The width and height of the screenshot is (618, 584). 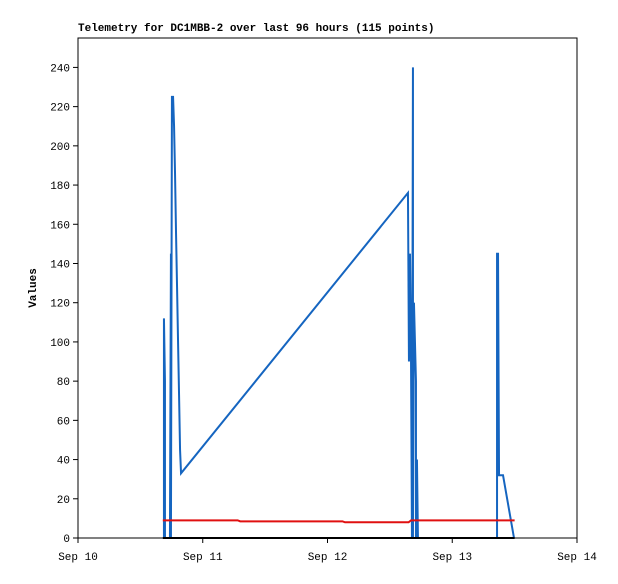 I want to click on series-line, so click(x=338, y=521).